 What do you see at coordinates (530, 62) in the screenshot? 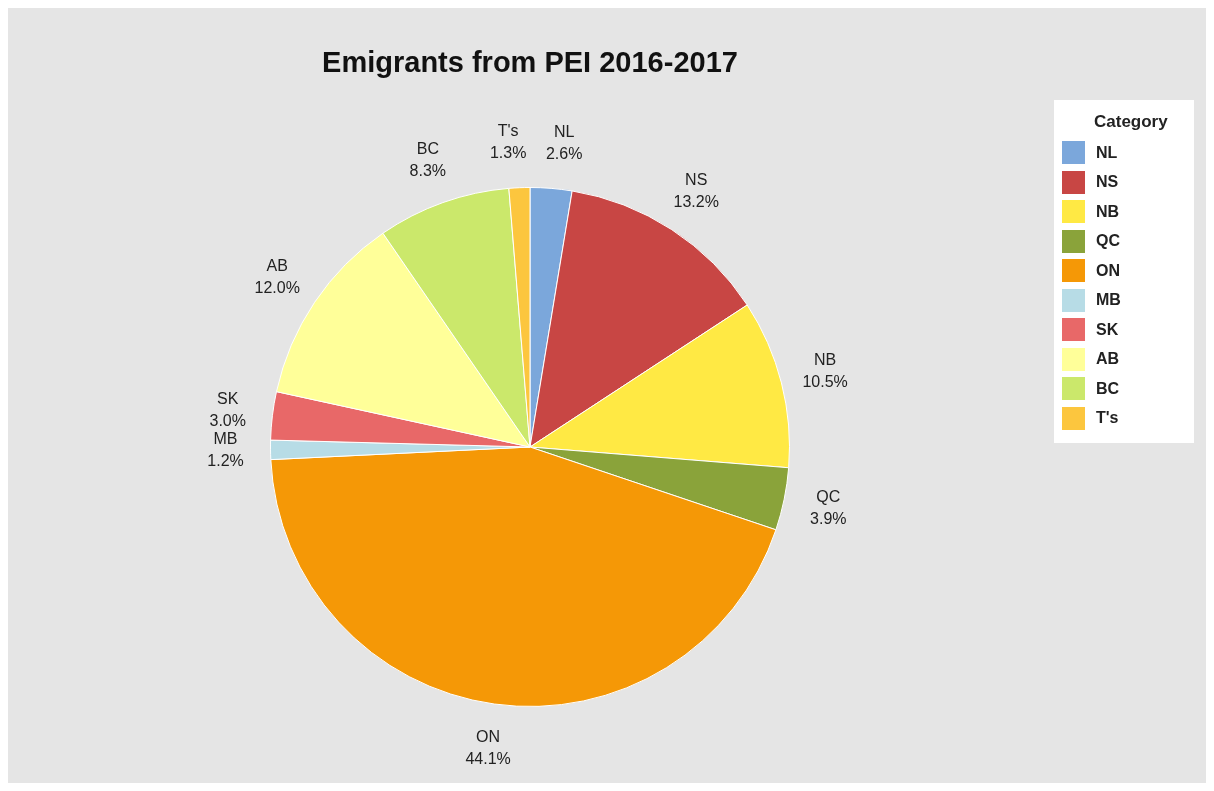
I see `chart-title: Emigrants from PEI 2016-2017` at bounding box center [530, 62].